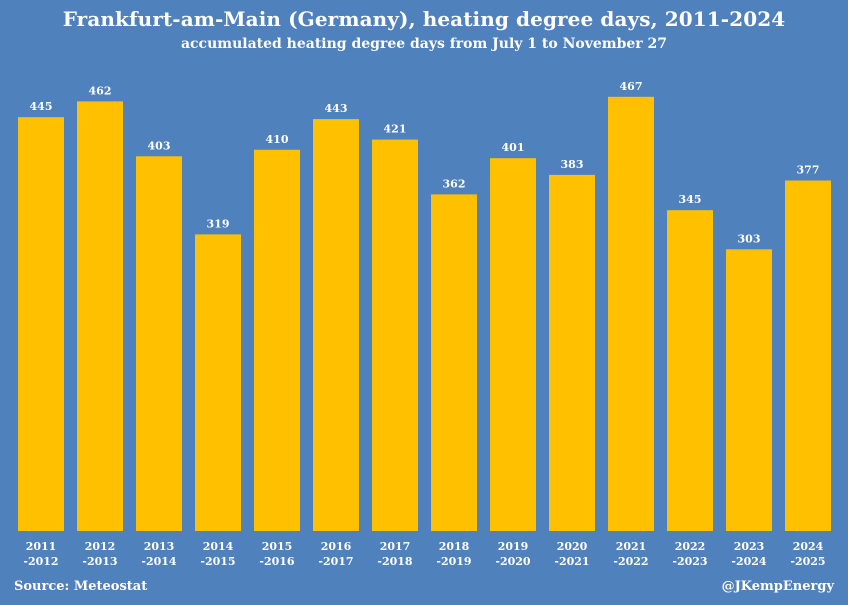  What do you see at coordinates (159, 344) in the screenshot?
I see `bar-2013` at bounding box center [159, 344].